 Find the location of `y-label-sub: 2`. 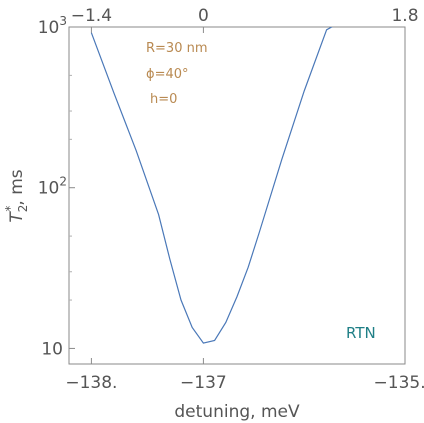

y-label-sub: 2 is located at coordinates (23, 209).